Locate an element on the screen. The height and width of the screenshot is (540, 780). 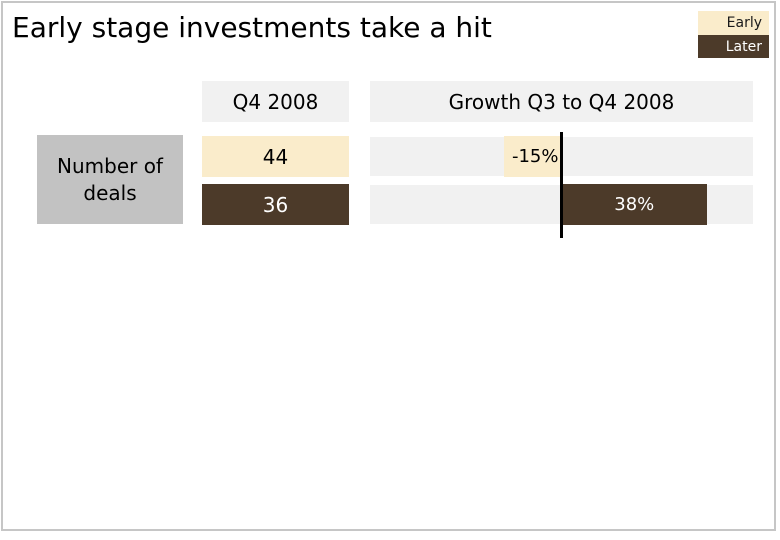
growth-bar-early-label: -15% is located at coordinates (535, 156).